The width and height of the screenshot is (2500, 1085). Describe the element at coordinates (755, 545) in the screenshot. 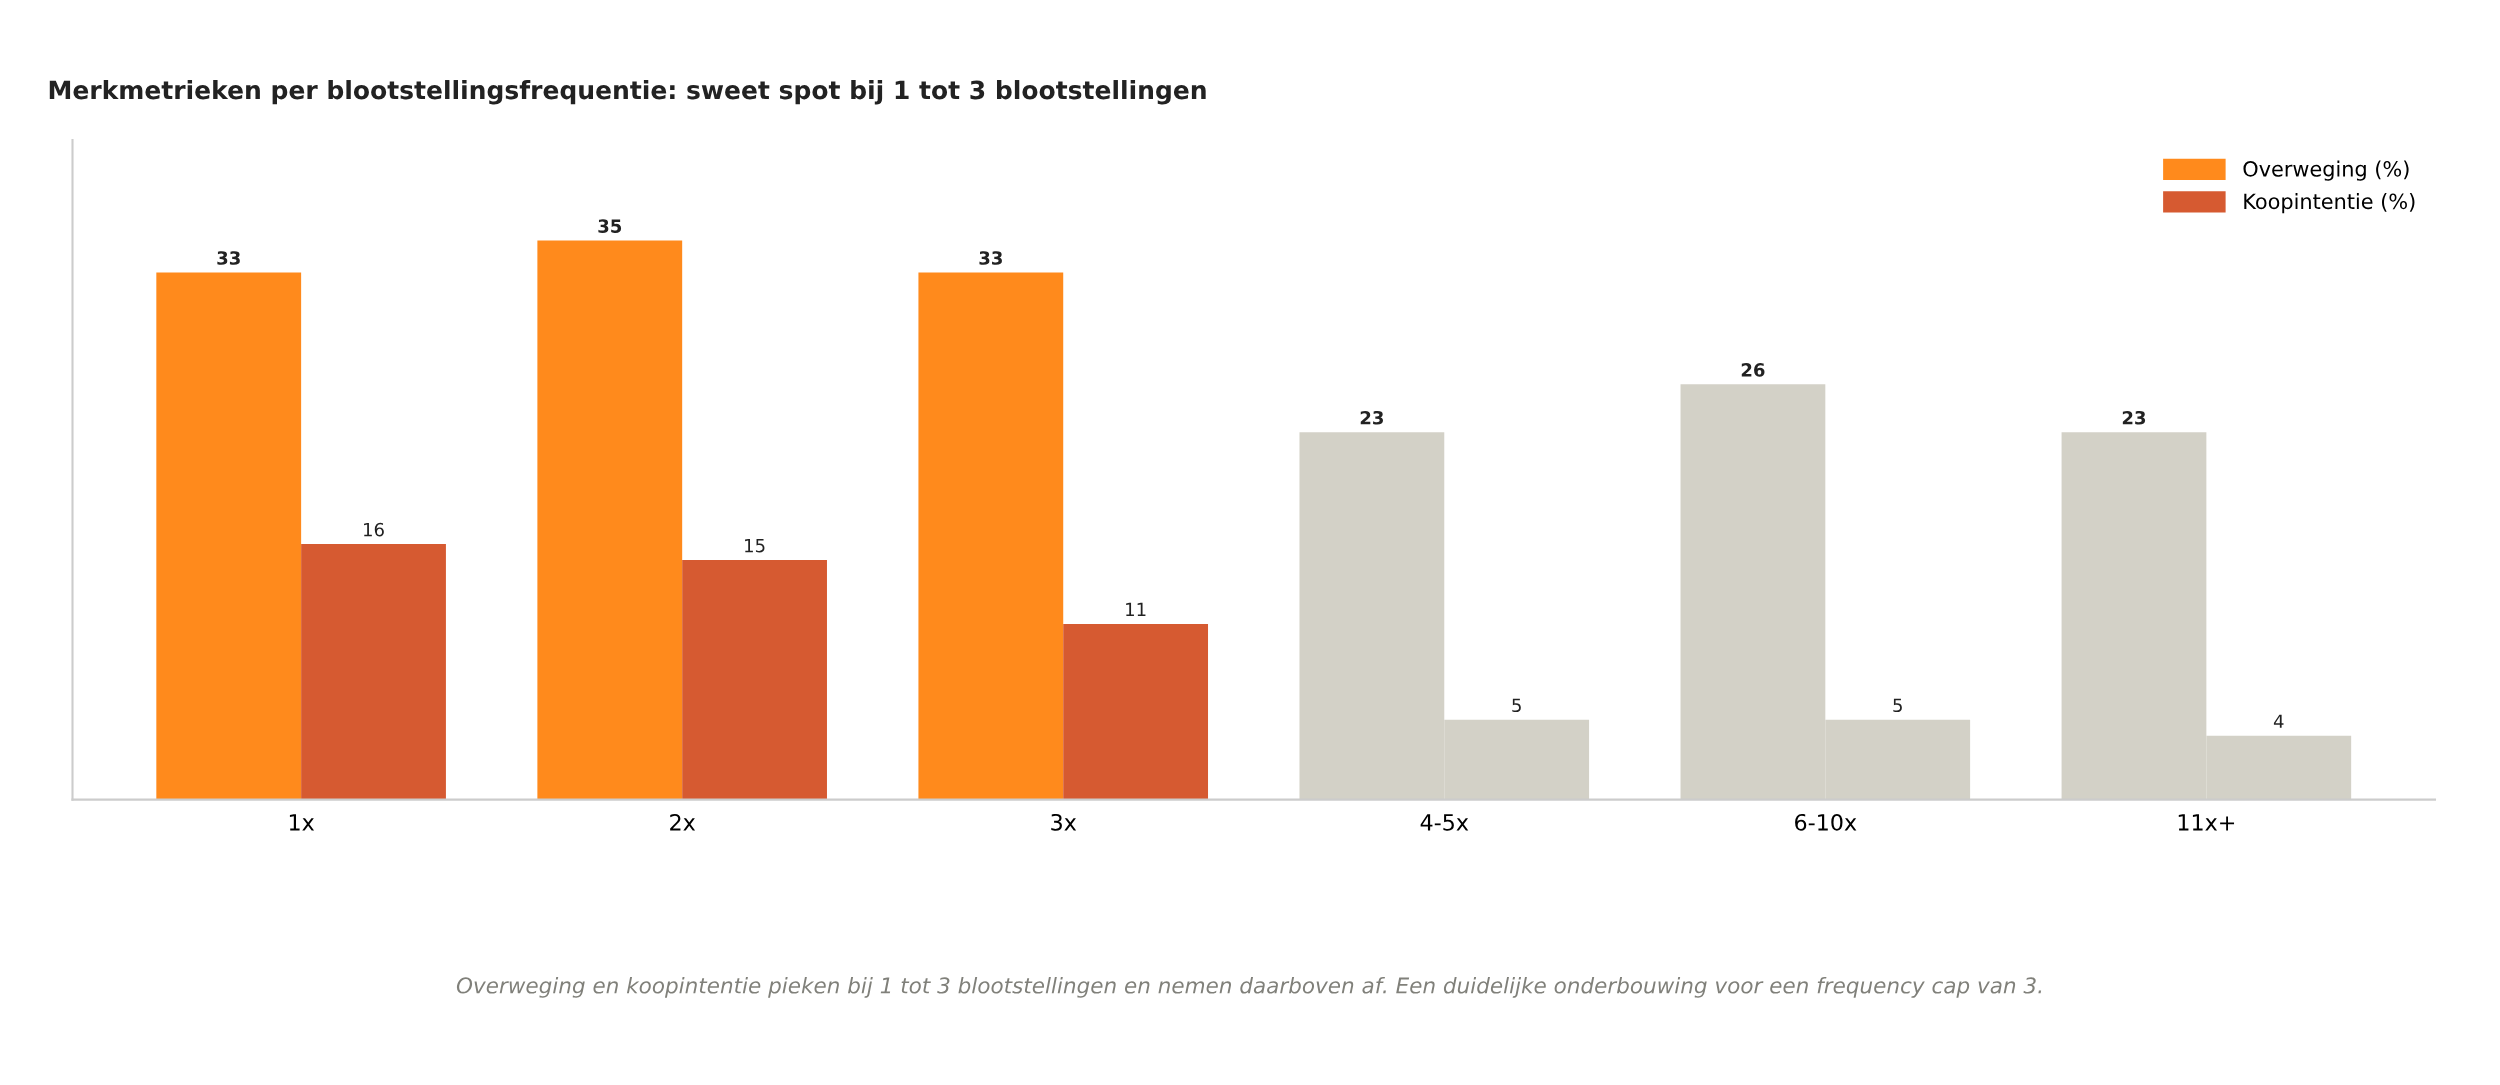

I see `data-label: 15` at that location.